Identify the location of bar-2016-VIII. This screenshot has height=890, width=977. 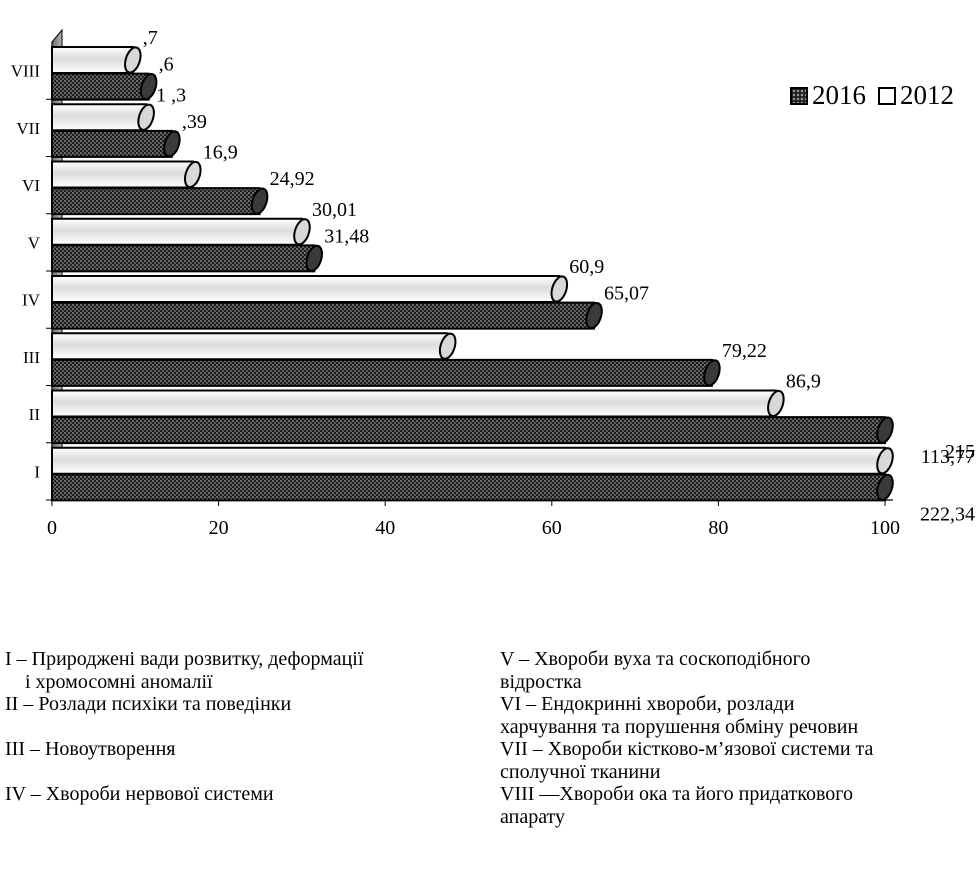
(104, 86).